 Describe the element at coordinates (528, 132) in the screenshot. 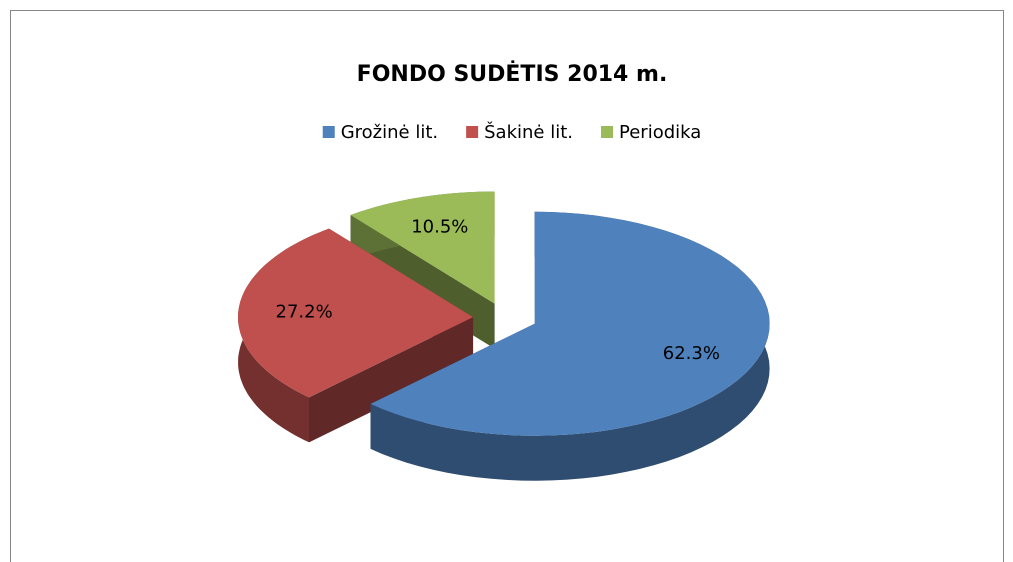

I see `legend-label: Šakinė lit.` at that location.